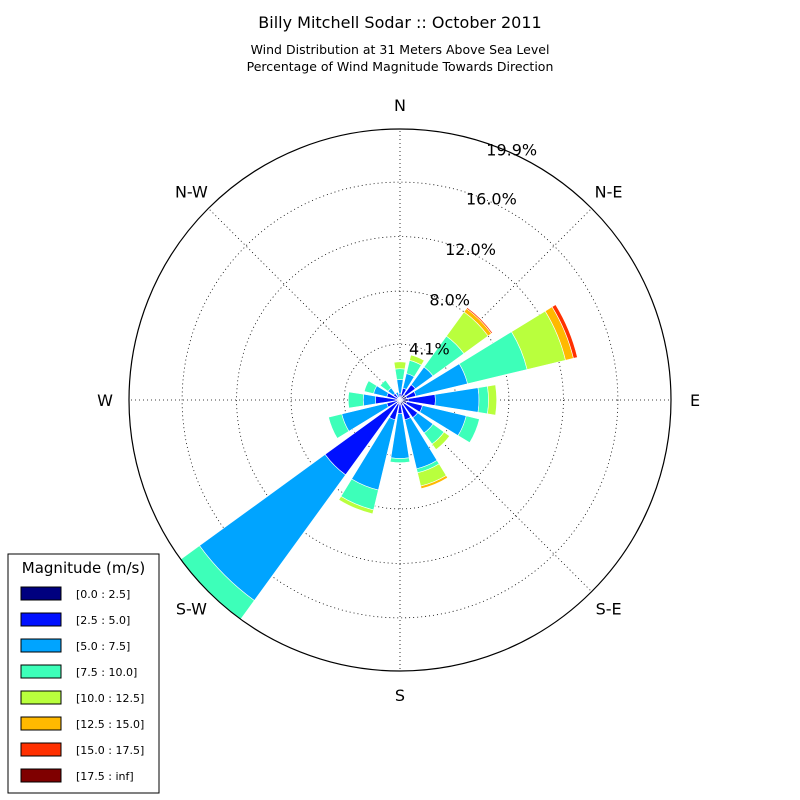 This screenshot has height=800, width=800. What do you see at coordinates (457, 400) in the screenshot?
I see `bar-dir4-bin2` at bounding box center [457, 400].